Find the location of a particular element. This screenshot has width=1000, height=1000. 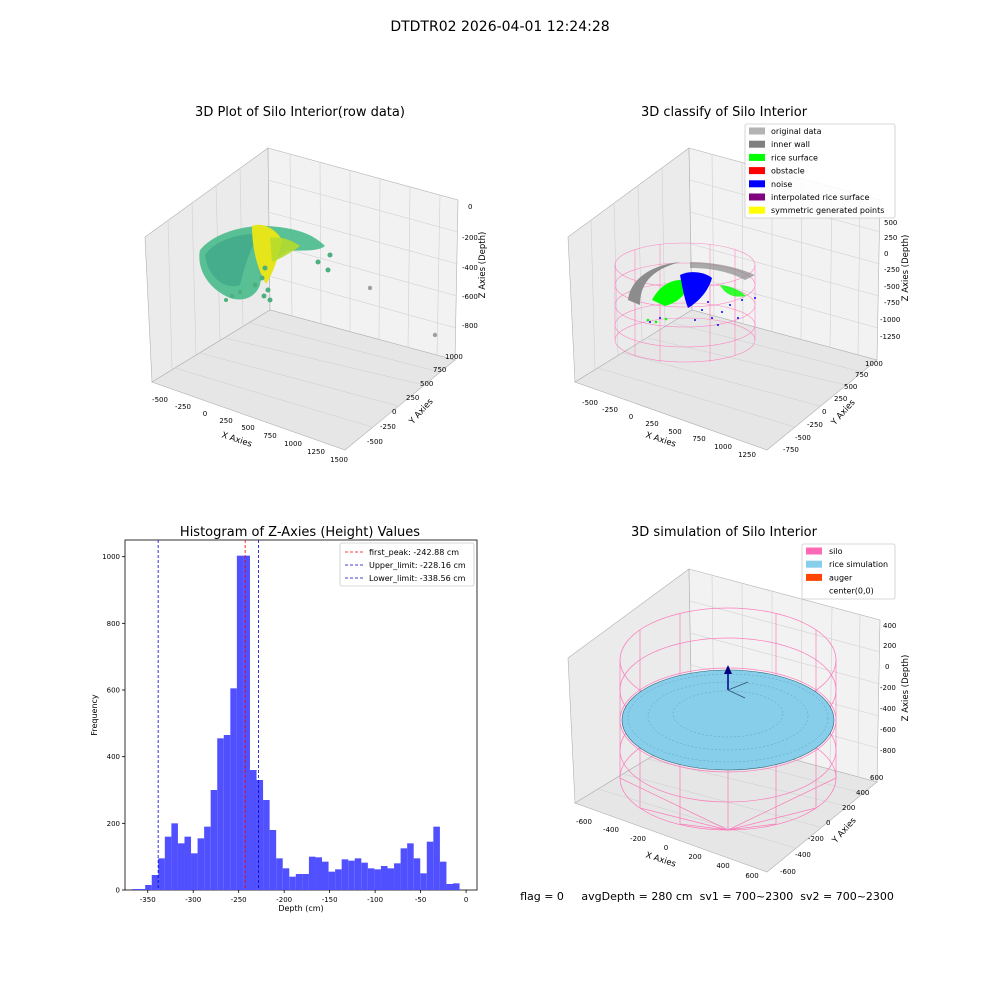

classify-x-tick: -500 is located at coordinates (590, 403).